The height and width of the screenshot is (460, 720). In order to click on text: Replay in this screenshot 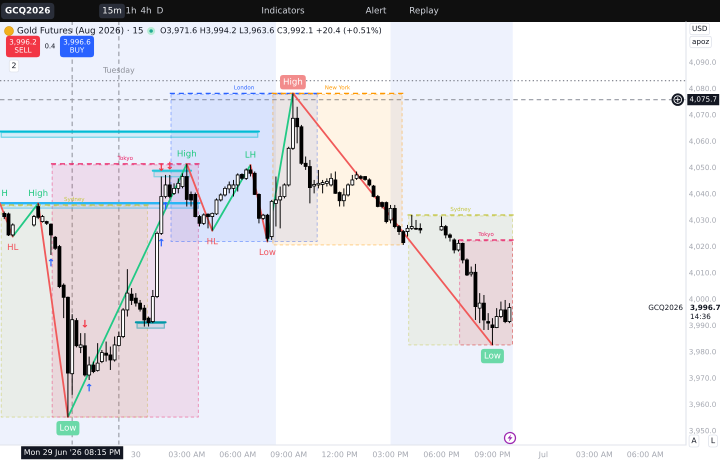, I will do `click(424, 11)`.